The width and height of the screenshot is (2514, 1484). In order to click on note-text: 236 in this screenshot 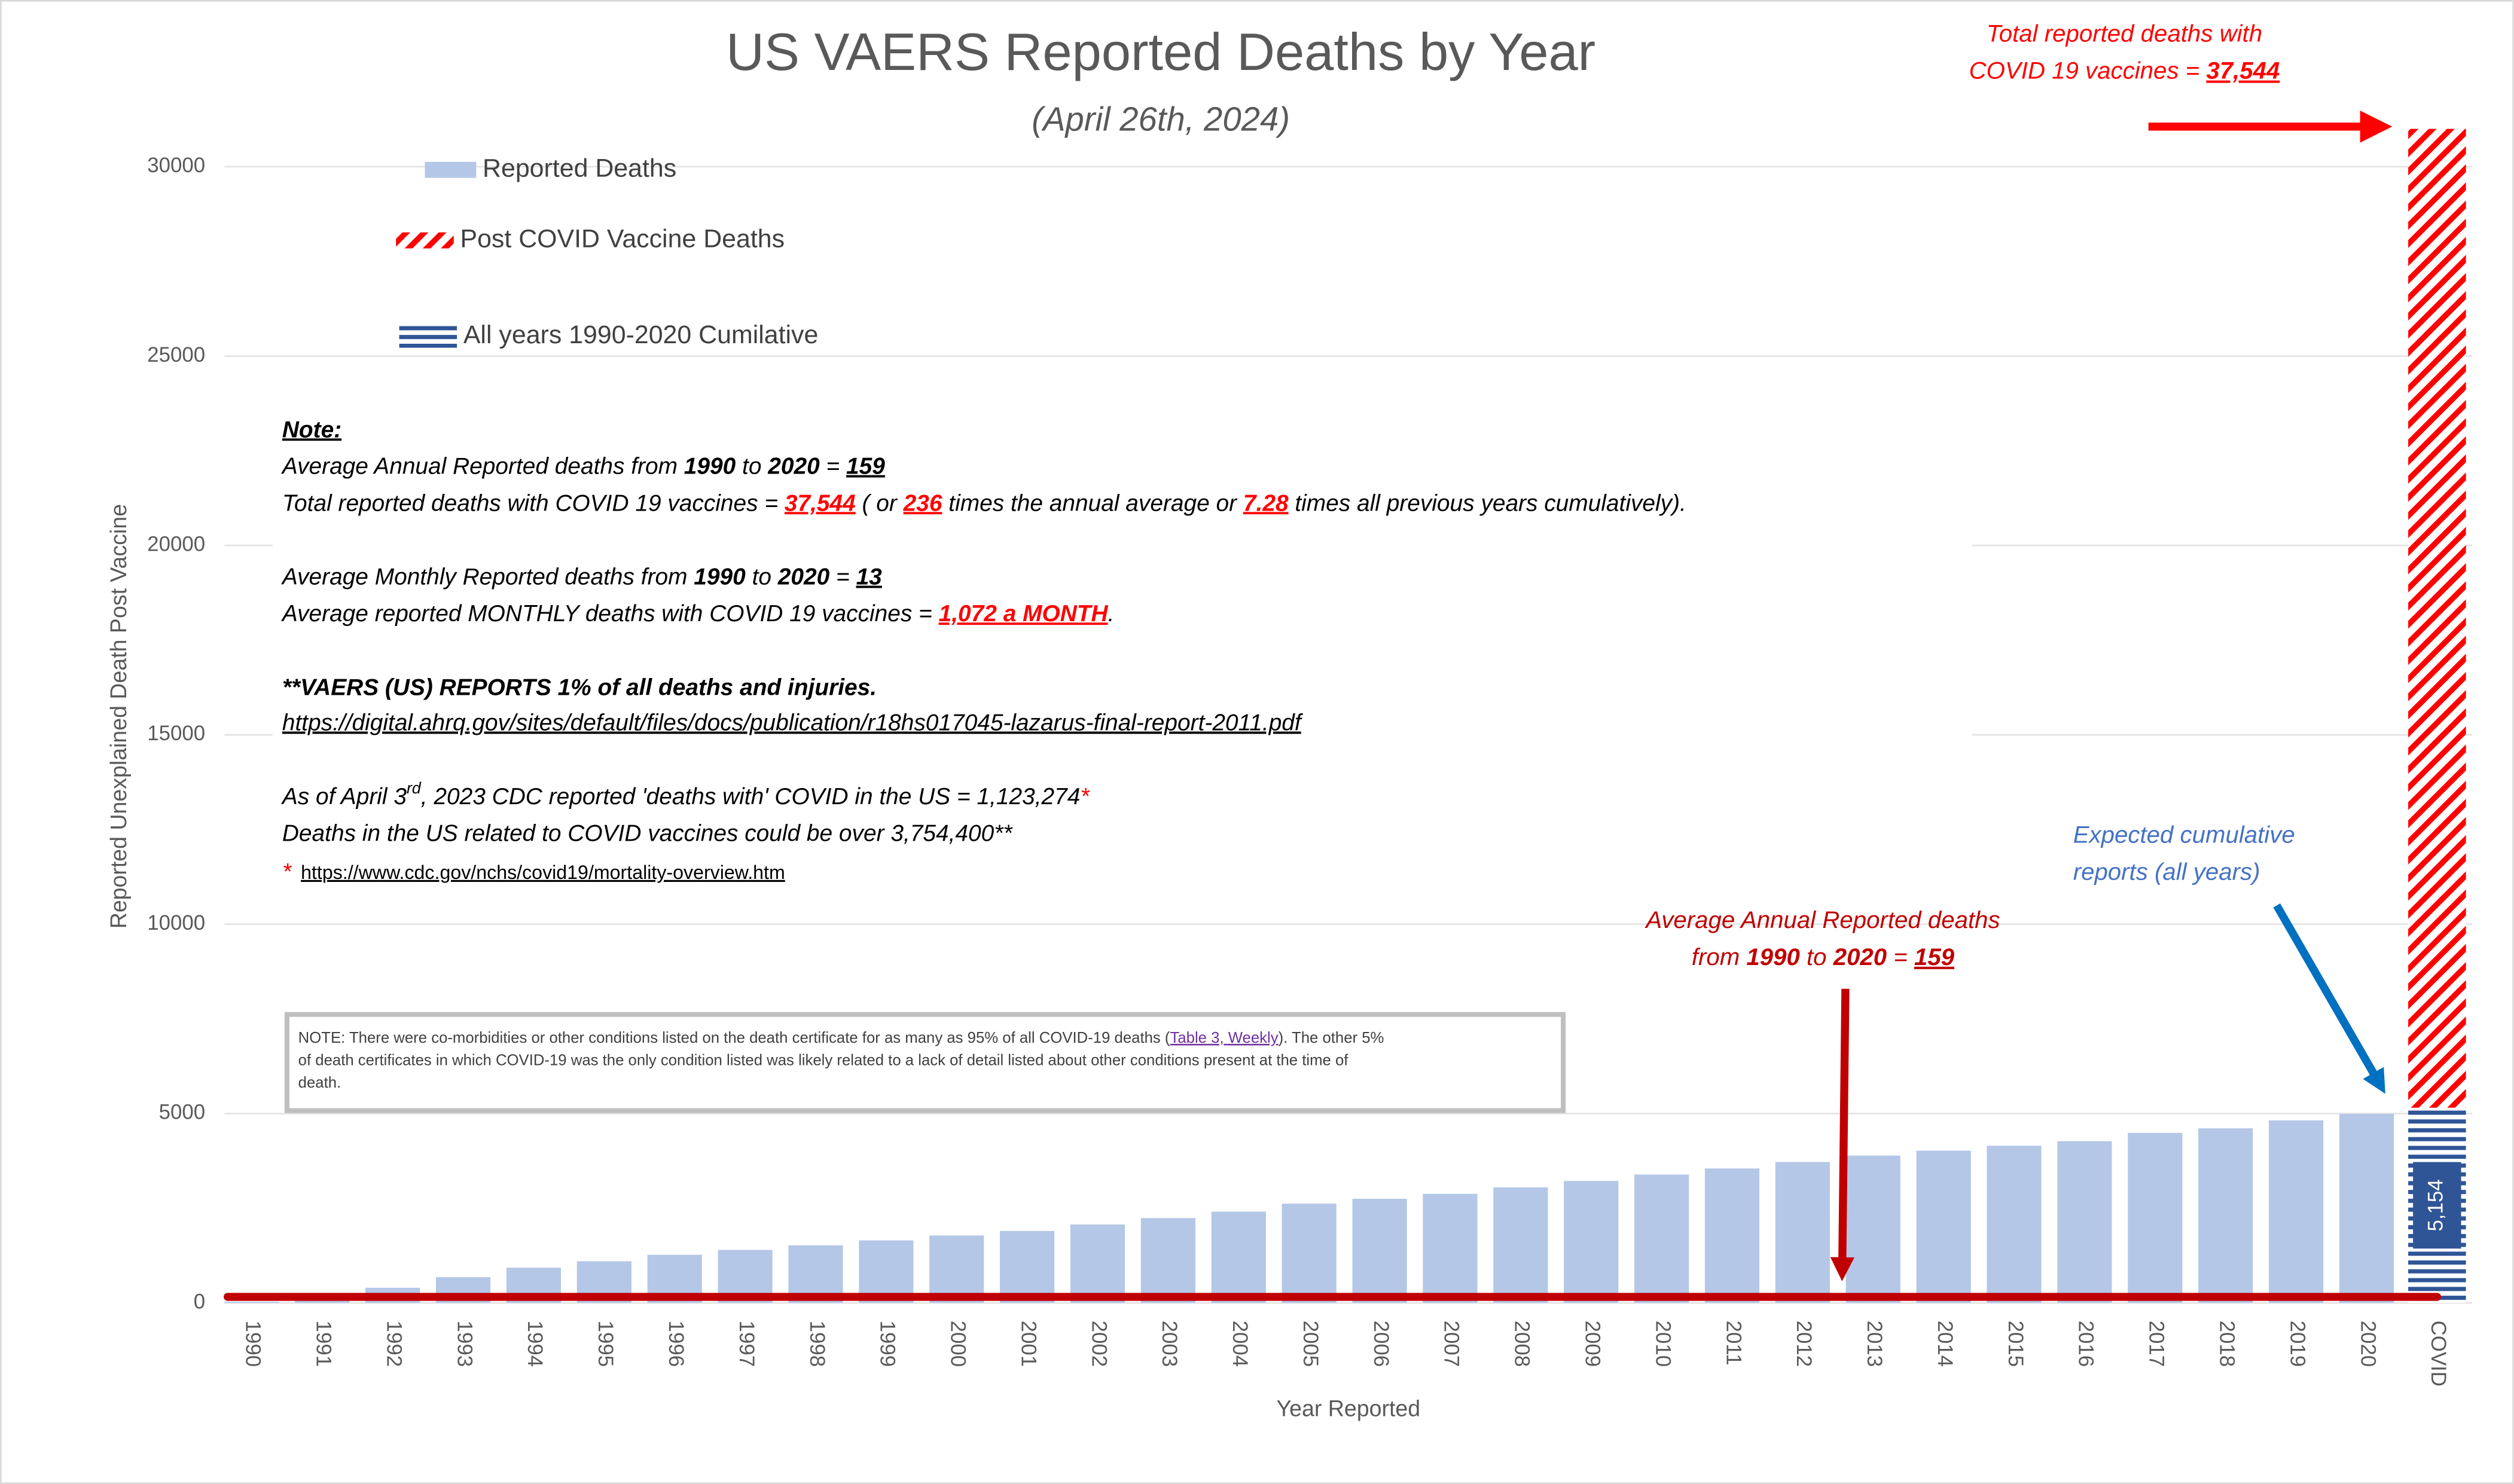, I will do `click(922, 504)`.